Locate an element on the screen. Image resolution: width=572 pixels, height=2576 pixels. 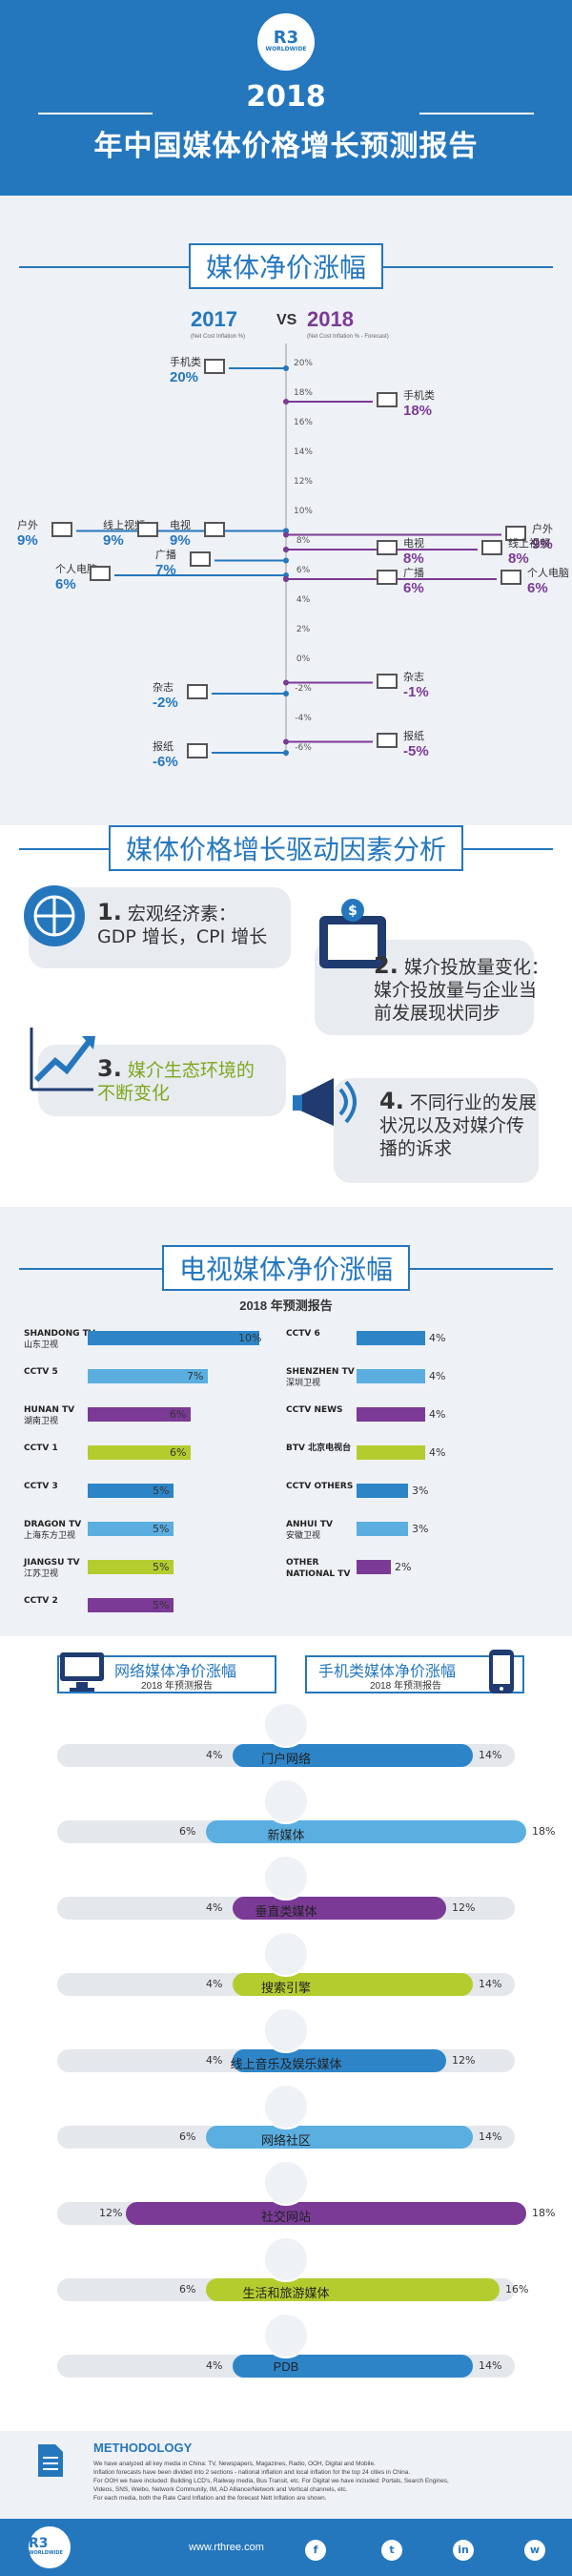
right-label-7: 报纸 is located at coordinates (413, 736).